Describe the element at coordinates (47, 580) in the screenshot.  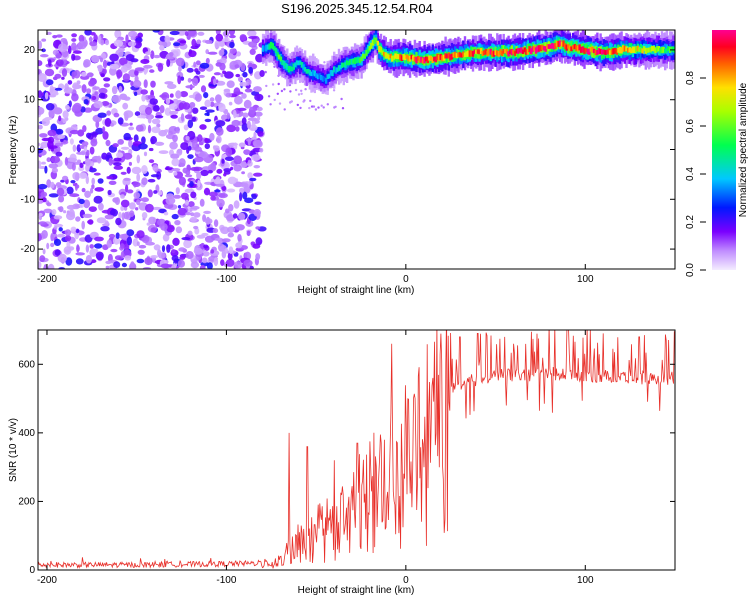
I see `x-tick-label: -200` at that location.